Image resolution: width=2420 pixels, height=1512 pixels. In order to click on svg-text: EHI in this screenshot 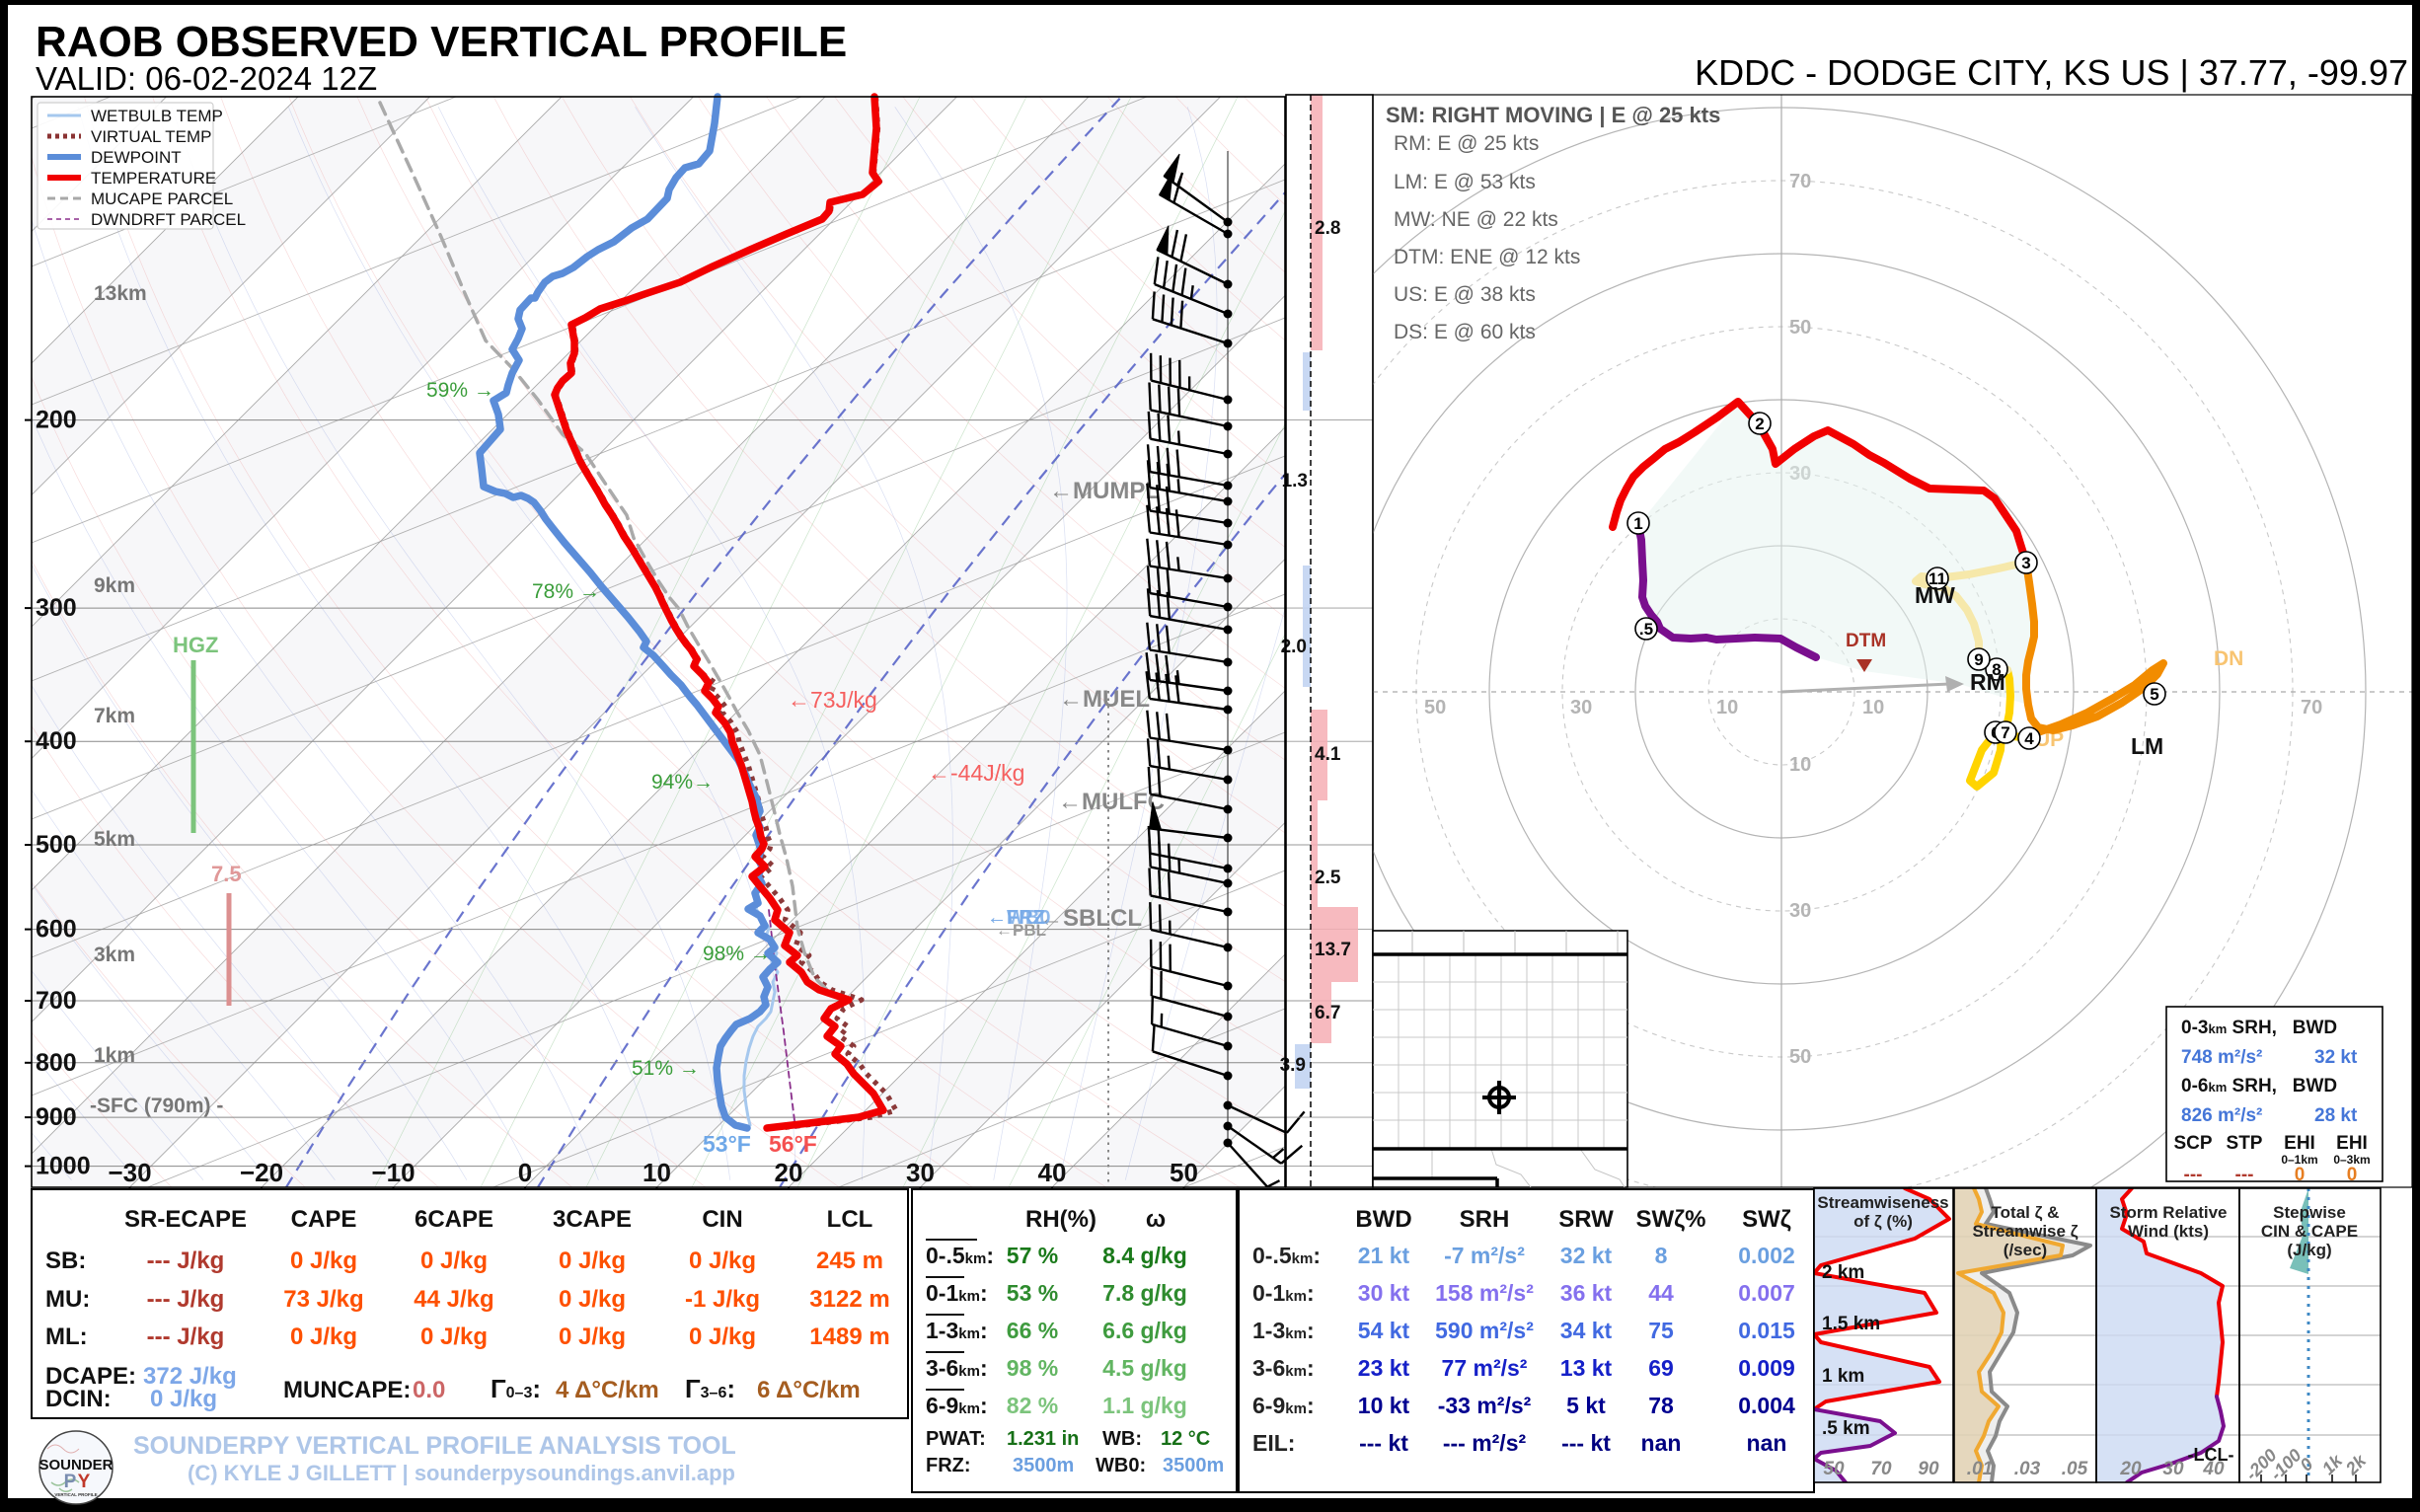, I will do `click(2352, 1143)`.